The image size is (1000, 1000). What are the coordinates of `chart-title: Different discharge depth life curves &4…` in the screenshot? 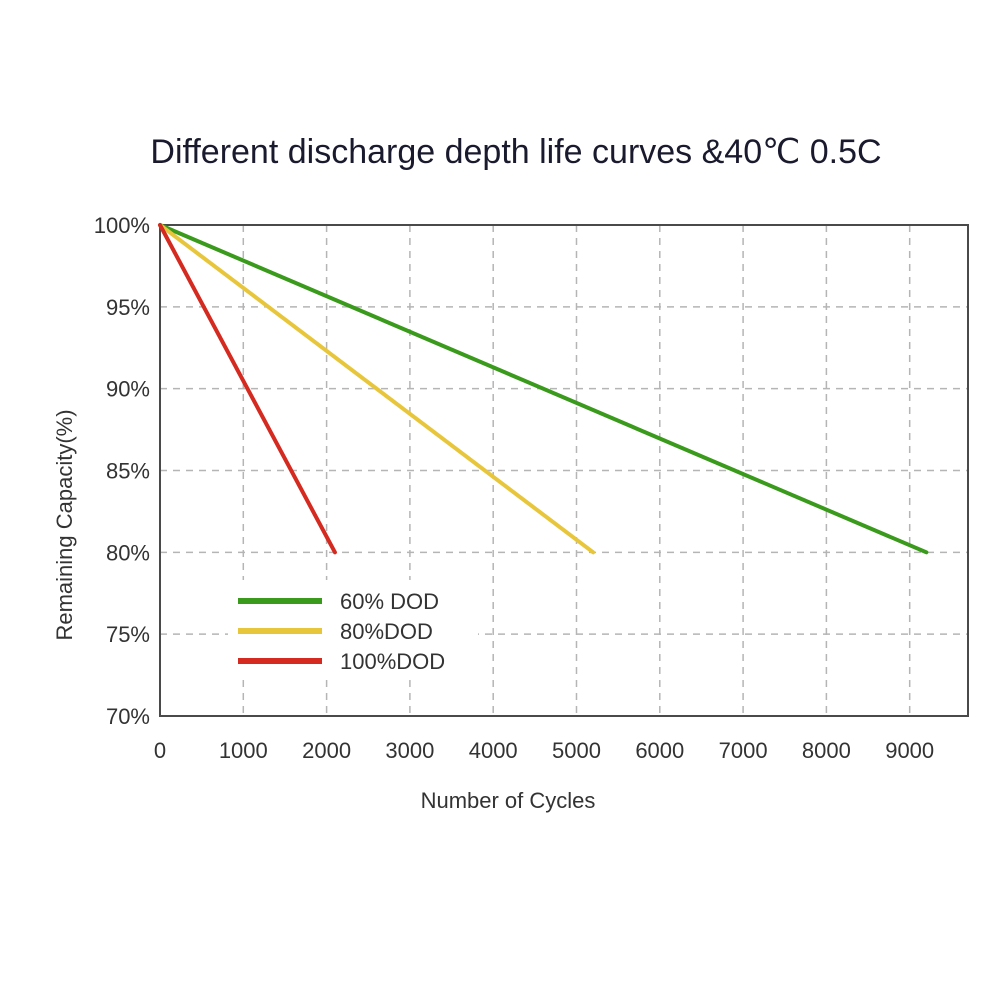 It's located at (515, 152).